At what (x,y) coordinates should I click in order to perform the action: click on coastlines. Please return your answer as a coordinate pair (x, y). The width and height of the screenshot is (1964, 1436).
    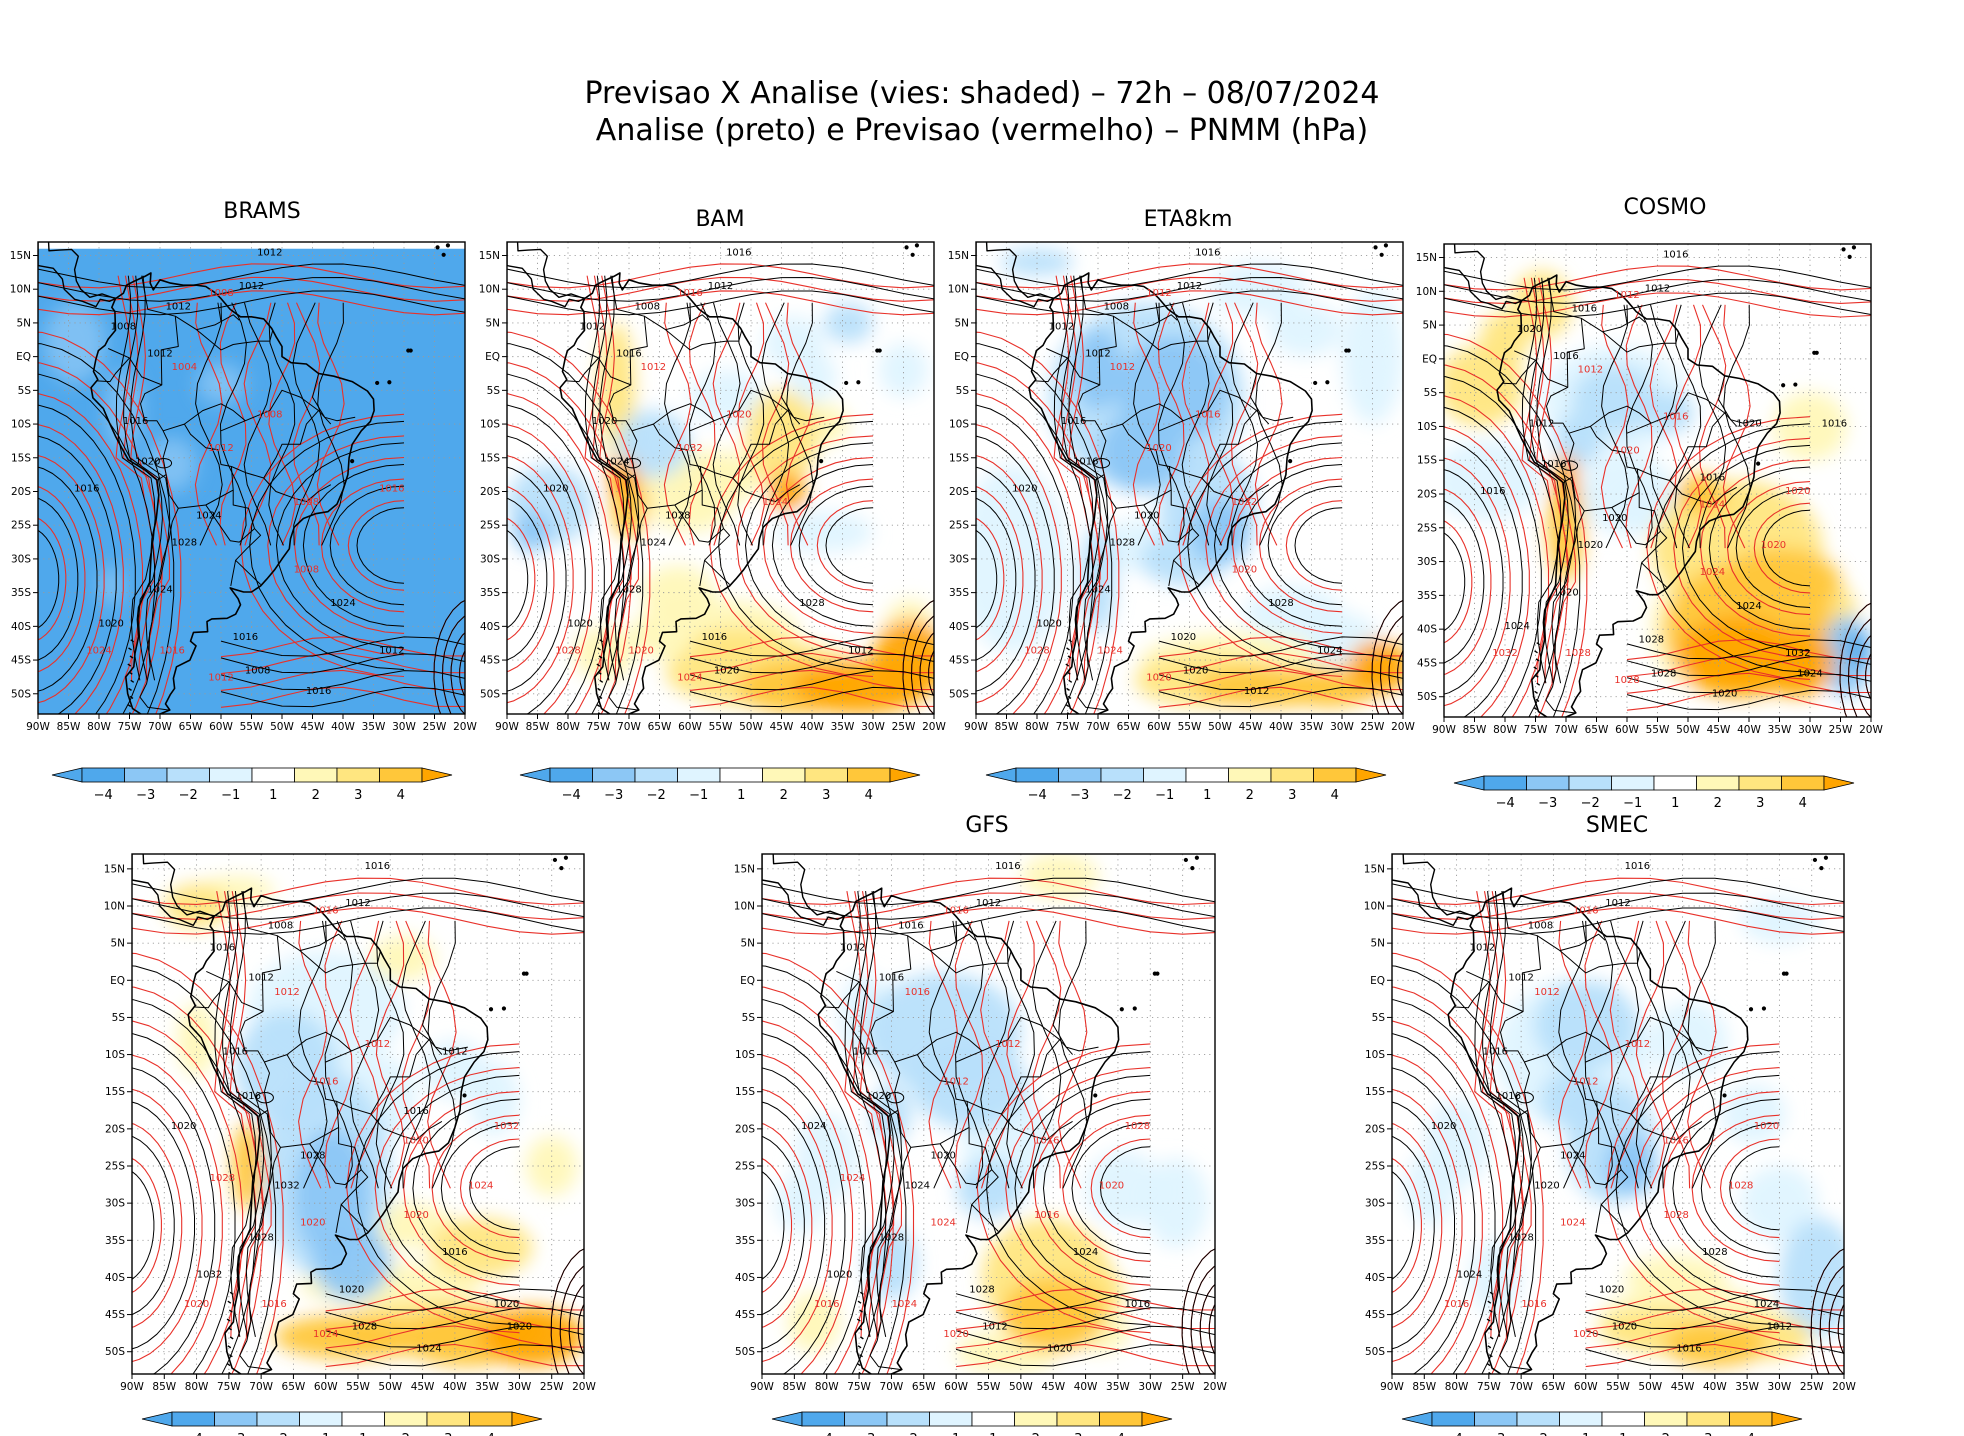
    Looking at the image, I should click on (1650, 480).